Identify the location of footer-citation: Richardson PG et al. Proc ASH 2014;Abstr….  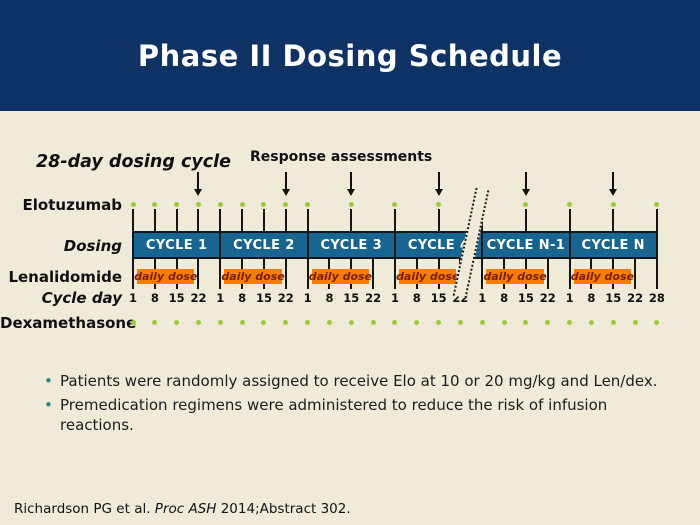
(182, 509).